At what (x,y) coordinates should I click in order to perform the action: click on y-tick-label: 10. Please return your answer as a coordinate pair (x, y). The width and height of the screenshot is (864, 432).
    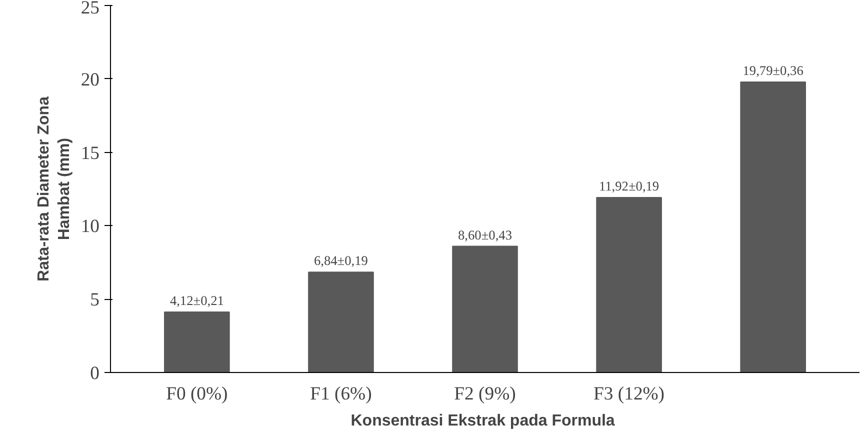
    Looking at the image, I should click on (90, 227).